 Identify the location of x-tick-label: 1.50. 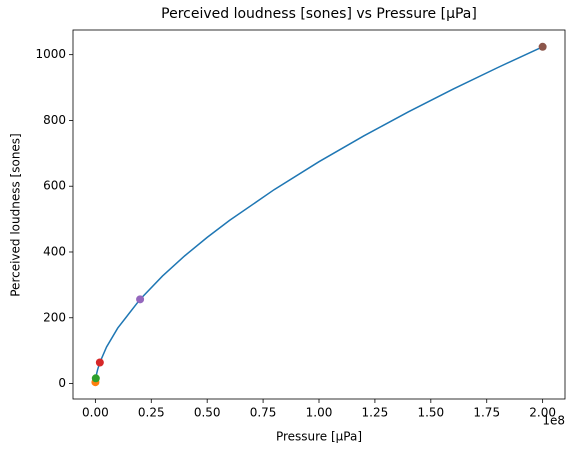
(430, 413).